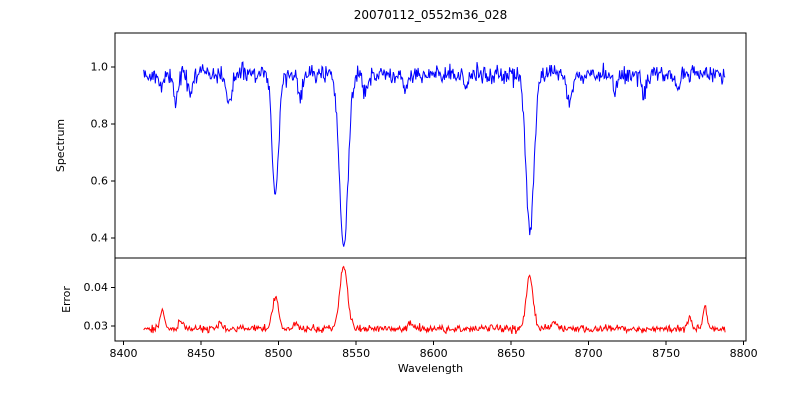 The width and height of the screenshot is (800, 400). What do you see at coordinates (100, 238) in the screenshot?
I see `svg-text: 0.4` at bounding box center [100, 238].